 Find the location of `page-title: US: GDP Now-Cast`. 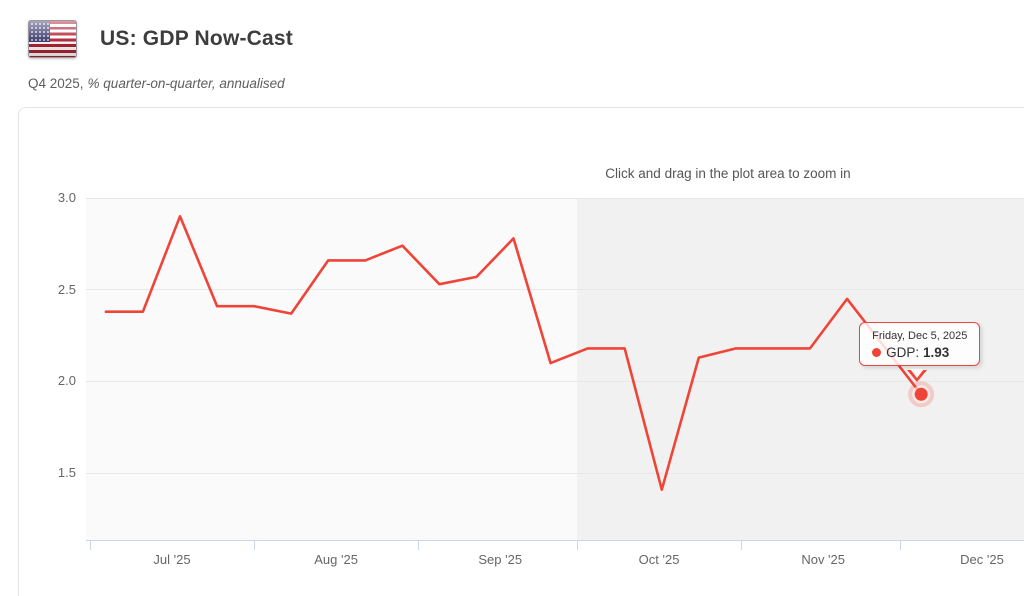

page-title: US: GDP Now-Cast is located at coordinates (196, 38).